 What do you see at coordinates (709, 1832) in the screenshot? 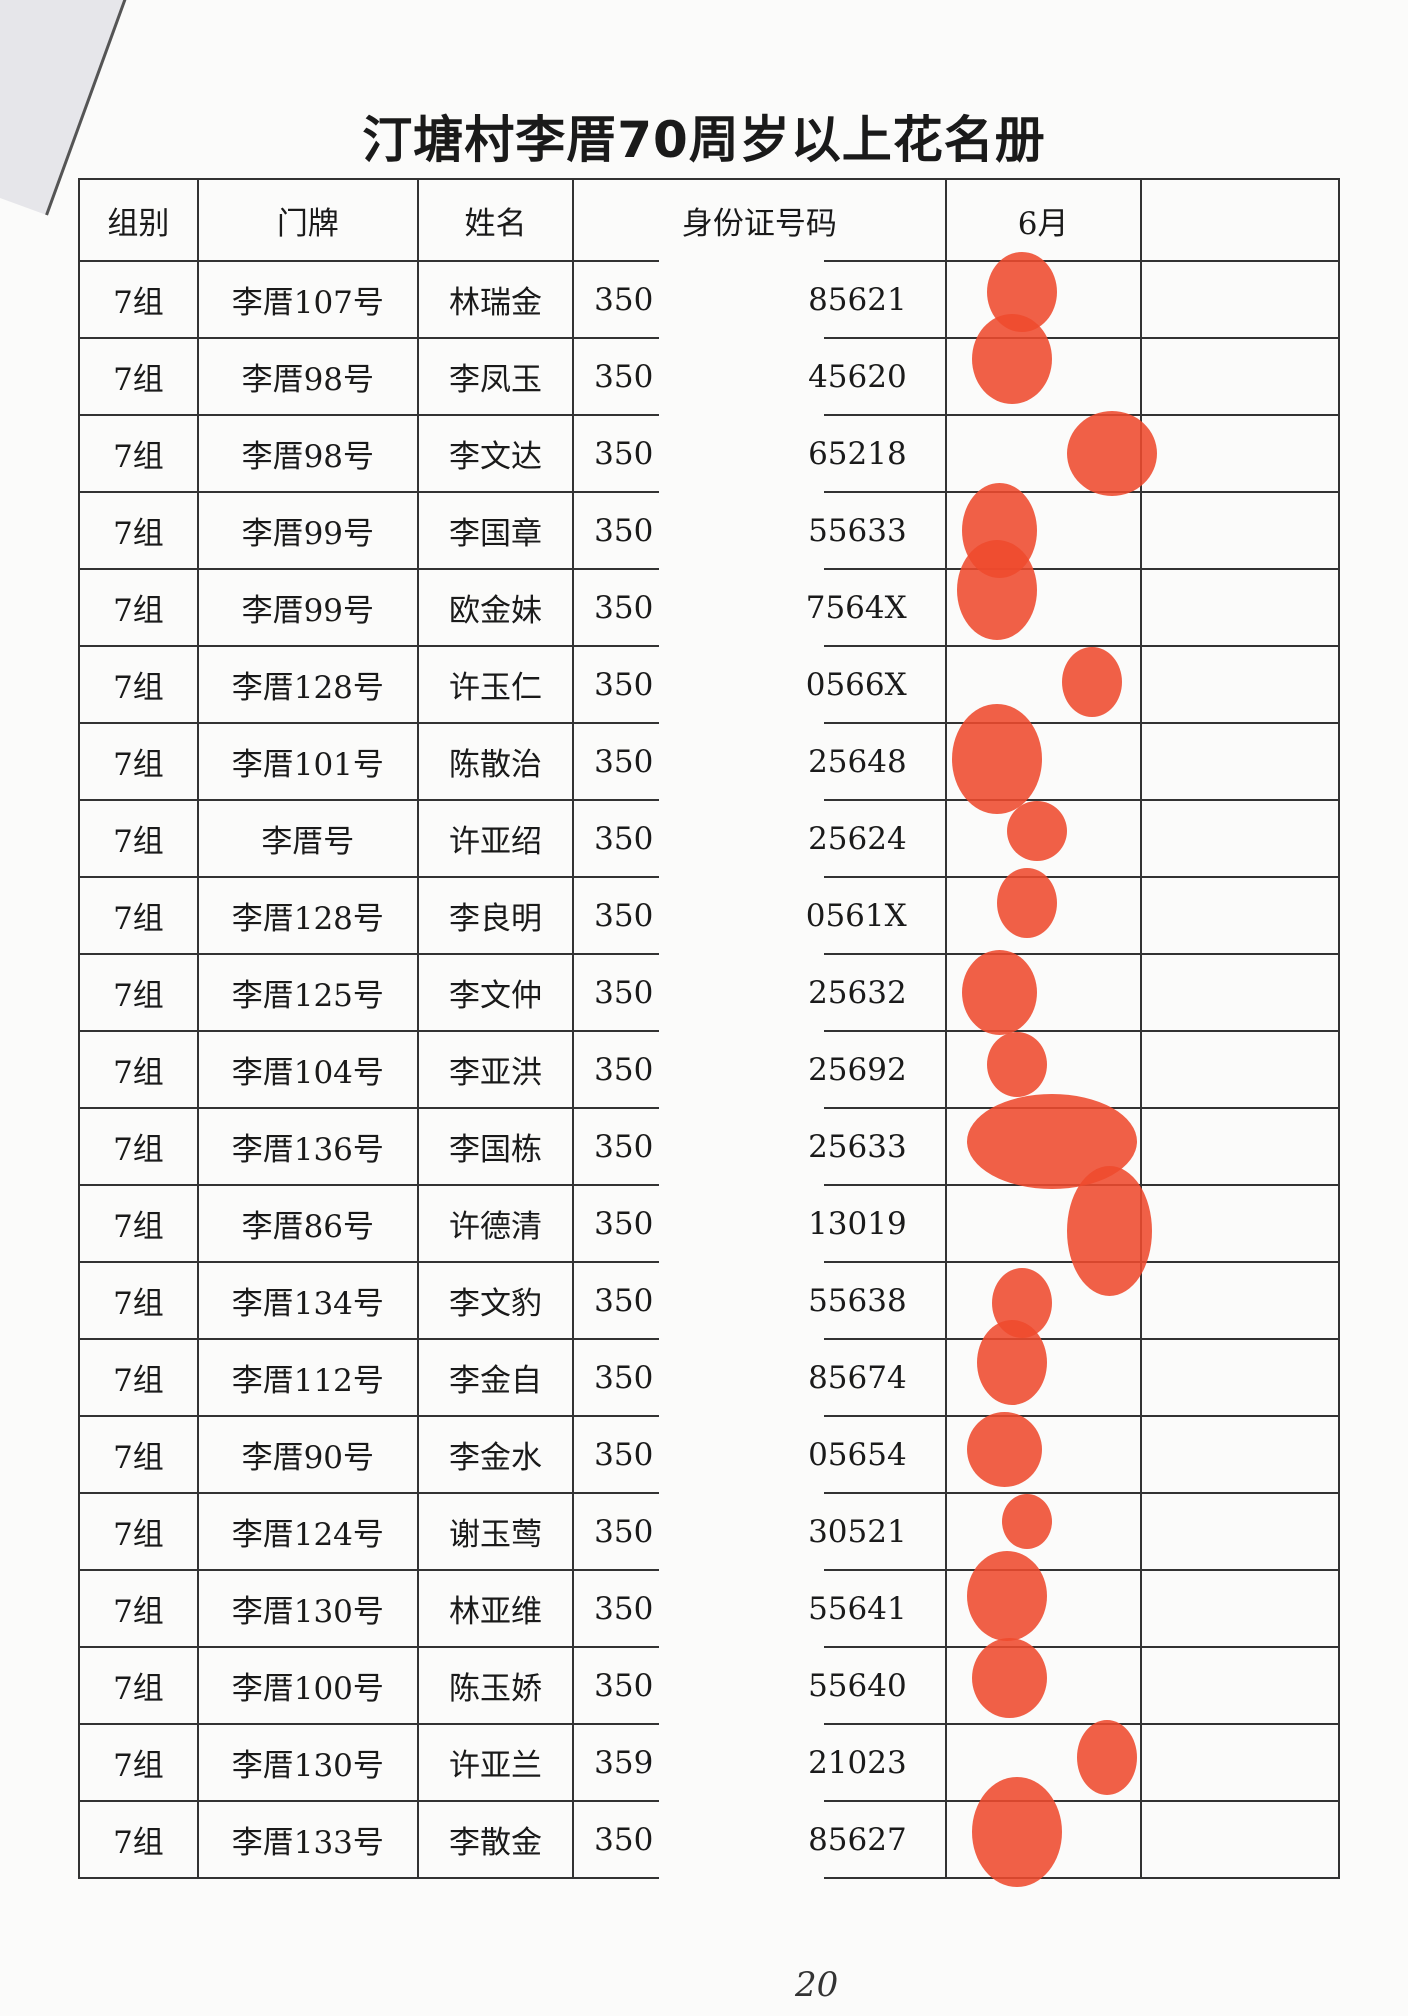
I see `table-row: 7组 李厝133号 李散金 350 85627` at bounding box center [709, 1832].